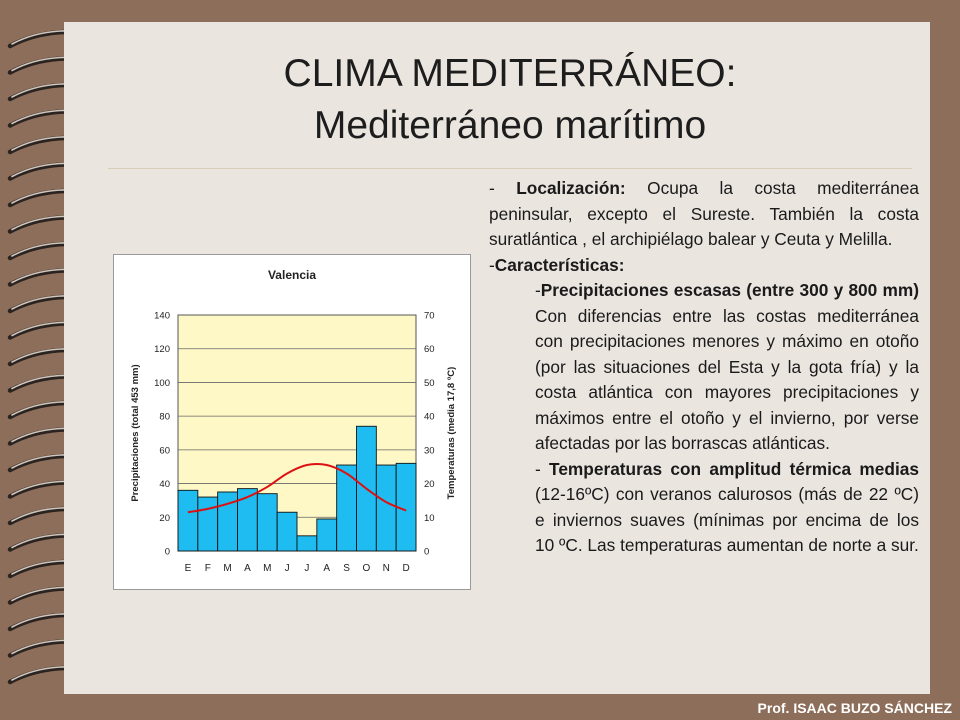  What do you see at coordinates (426, 552) in the screenshot?
I see `y2-tick-label: 0` at bounding box center [426, 552].